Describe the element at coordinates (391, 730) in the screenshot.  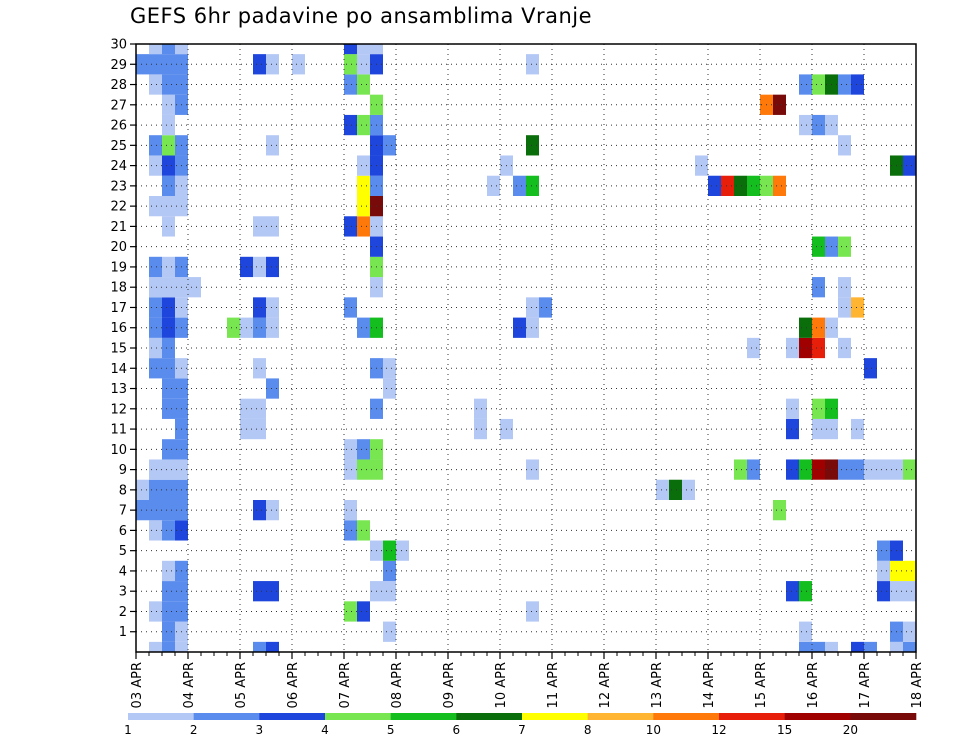
I see `colorbar-label: 5` at that location.